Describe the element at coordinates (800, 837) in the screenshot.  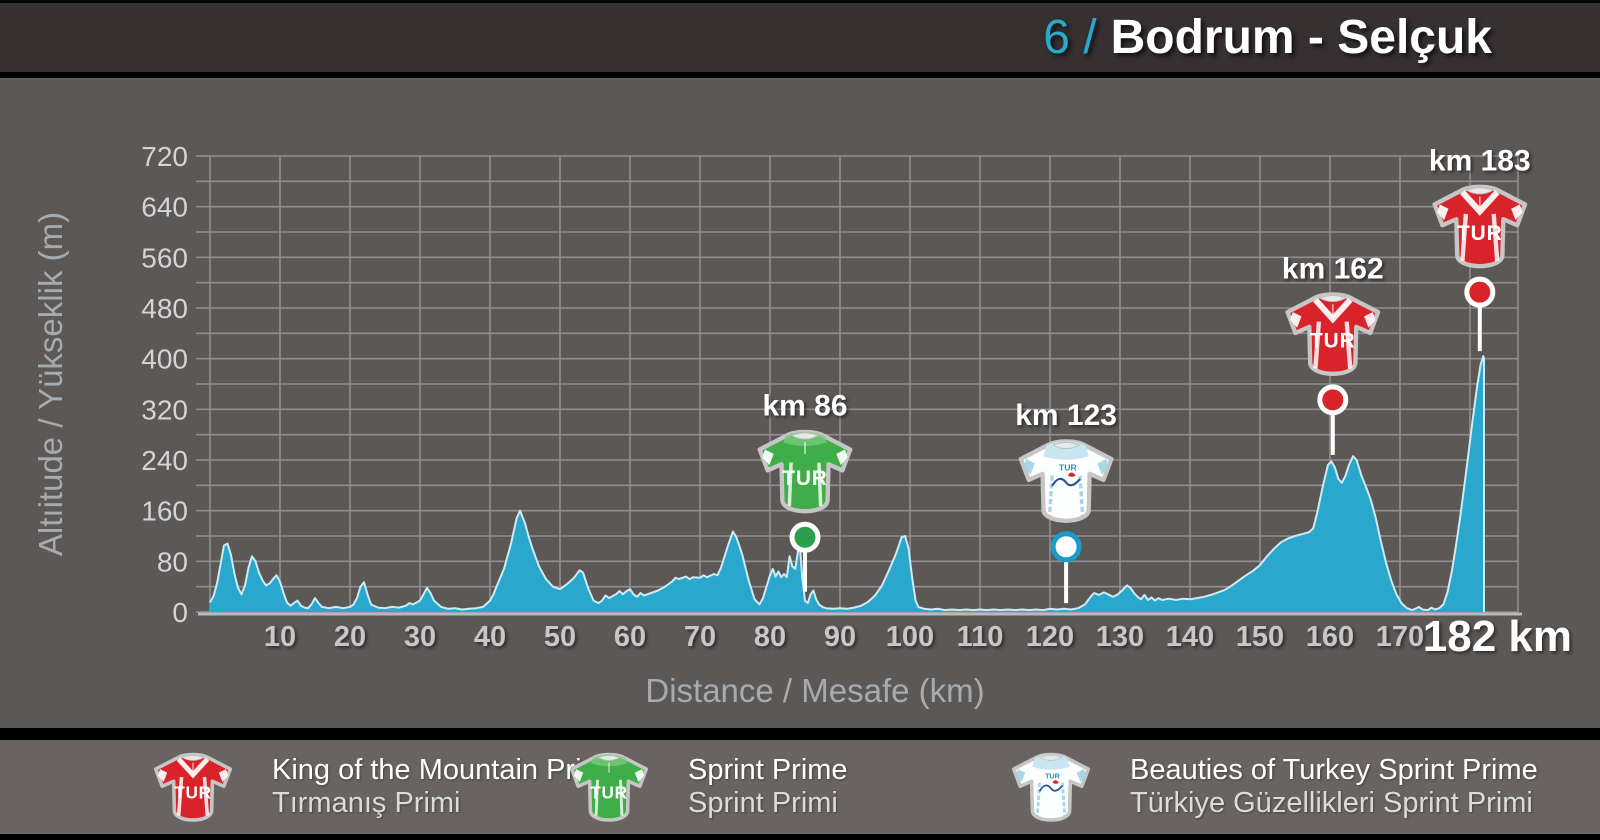
I see `legend-bottom-divider` at that location.